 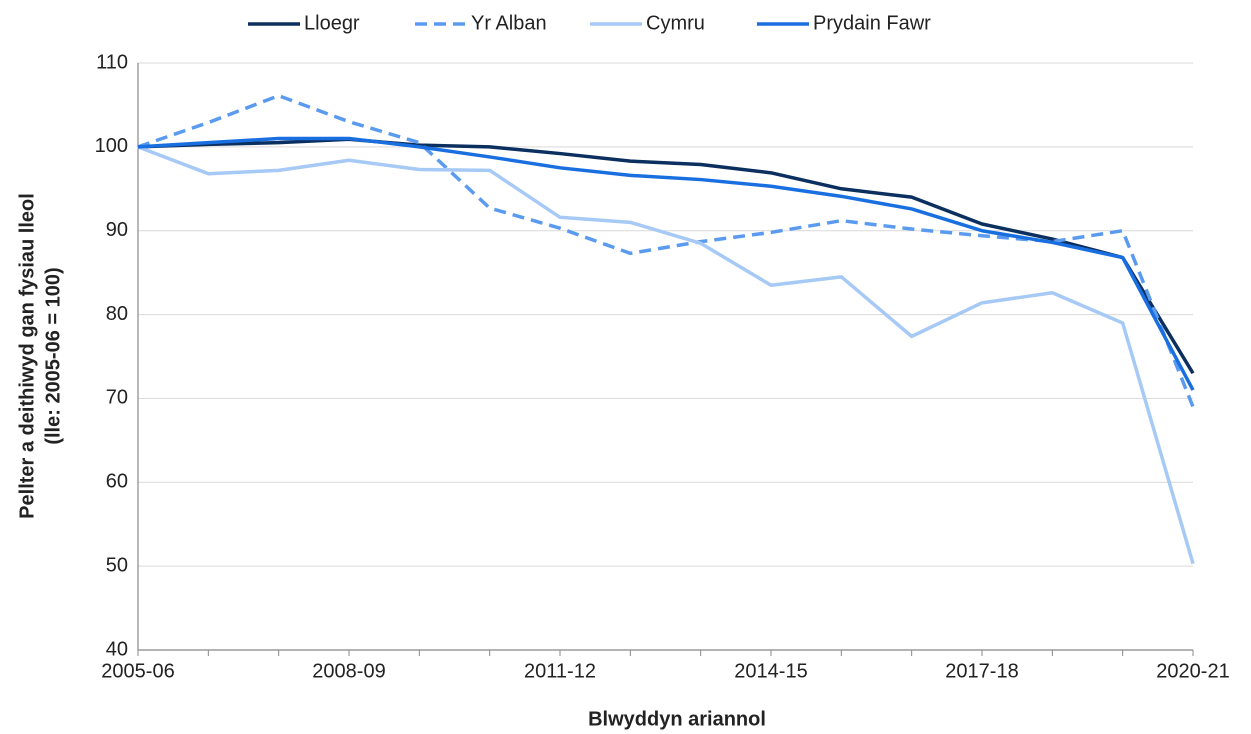 I want to click on legend-label: Lloegr, so click(x=332, y=23).